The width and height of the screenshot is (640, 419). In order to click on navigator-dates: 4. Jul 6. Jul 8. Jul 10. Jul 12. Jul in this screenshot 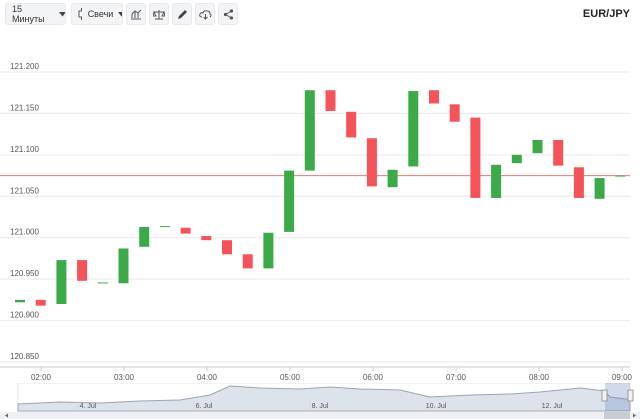, I will do `click(320, 406)`.